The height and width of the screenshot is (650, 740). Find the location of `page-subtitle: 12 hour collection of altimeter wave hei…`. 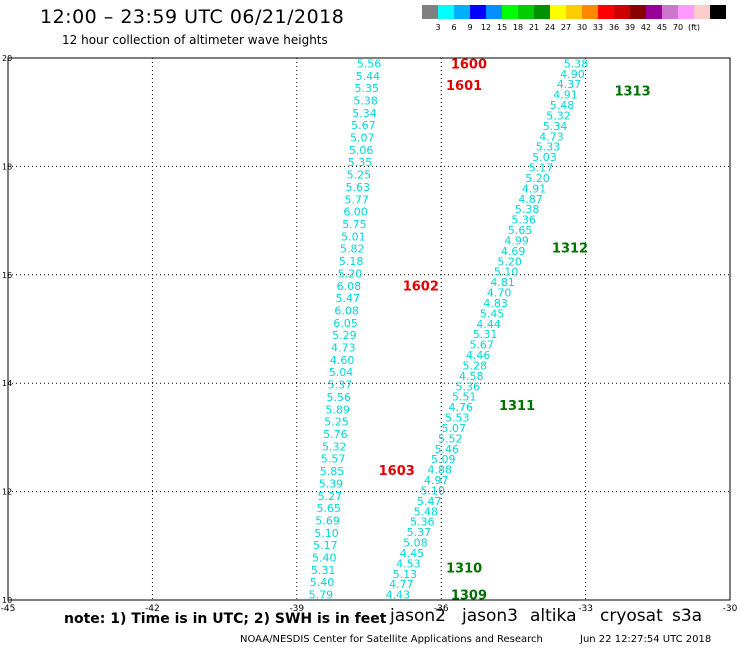

page-subtitle: 12 hour collection of altimeter wave hei… is located at coordinates (195, 40).